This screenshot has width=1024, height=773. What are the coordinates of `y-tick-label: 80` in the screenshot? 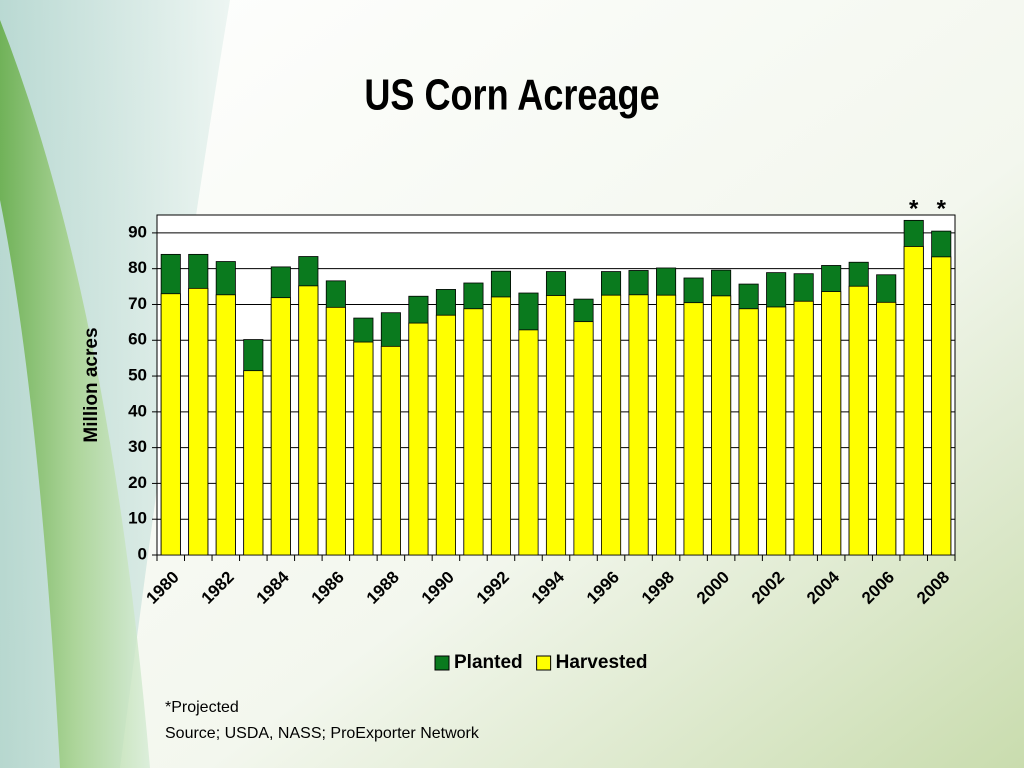 It's located at (137, 267).